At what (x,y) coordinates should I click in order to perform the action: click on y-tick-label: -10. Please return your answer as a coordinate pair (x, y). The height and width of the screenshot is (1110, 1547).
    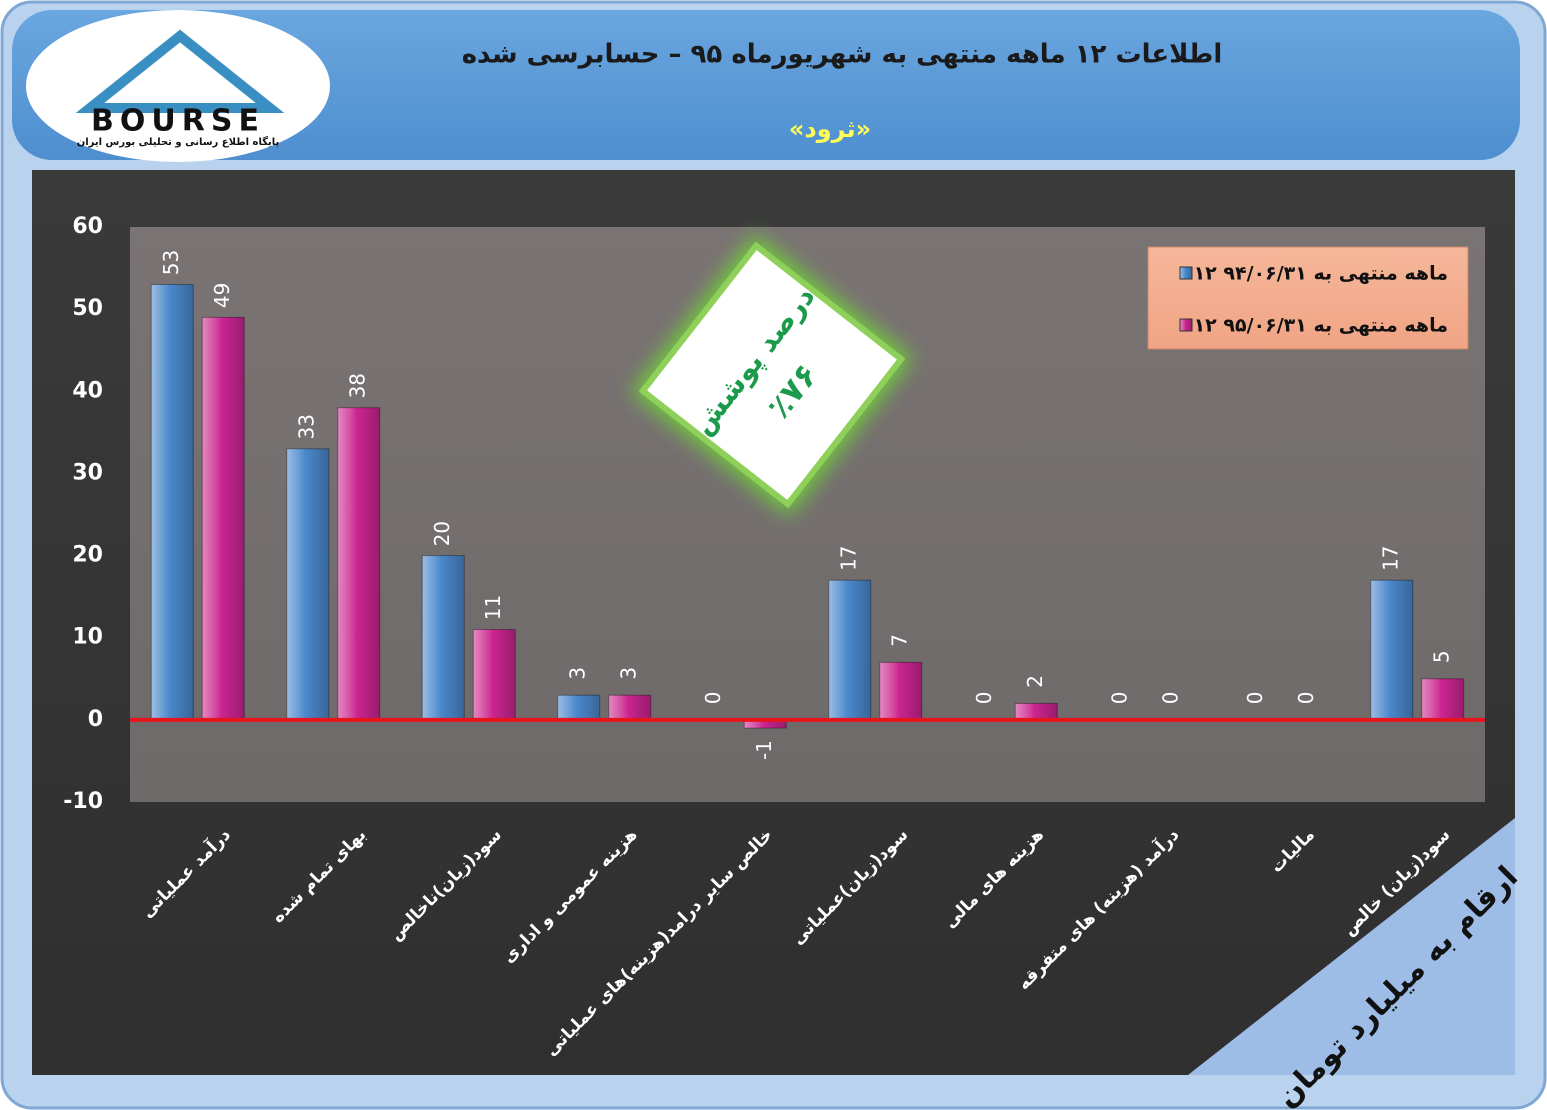
    Looking at the image, I should click on (83, 801).